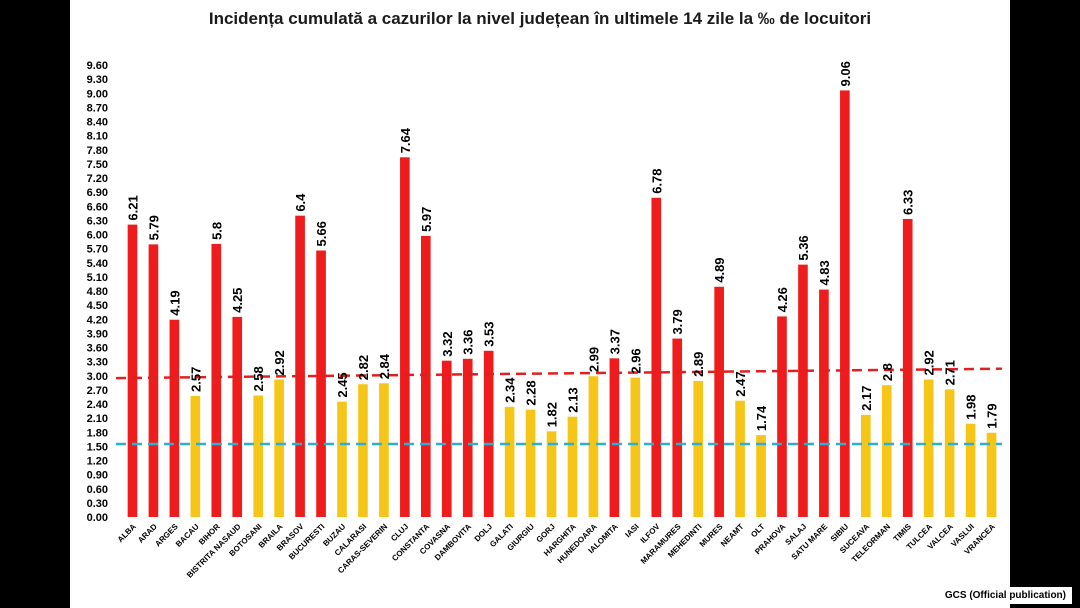 The image size is (1080, 608). What do you see at coordinates (384, 366) in the screenshot?
I see `data-label: 2.84` at bounding box center [384, 366].